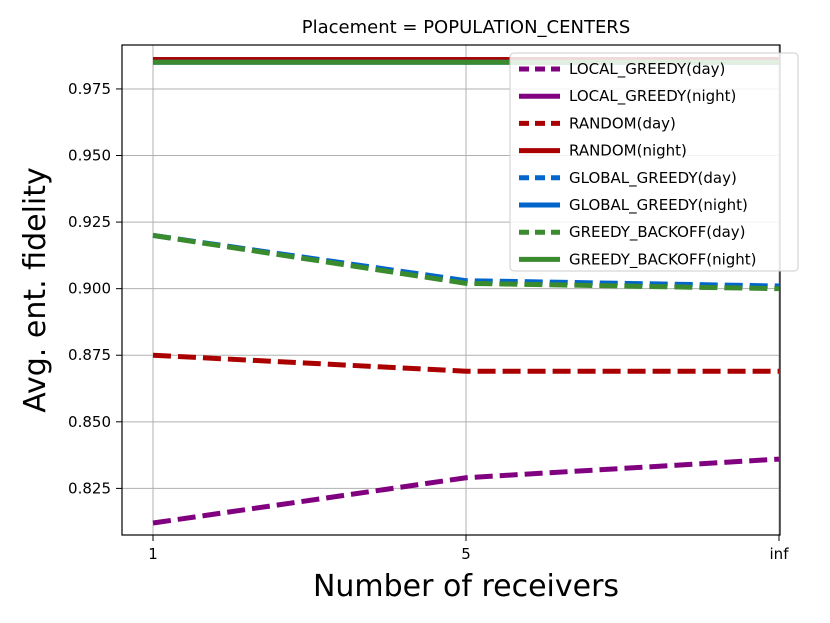  Describe the element at coordinates (466, 491) in the screenshot. I see `series-line-local-greedy-day` at that location.